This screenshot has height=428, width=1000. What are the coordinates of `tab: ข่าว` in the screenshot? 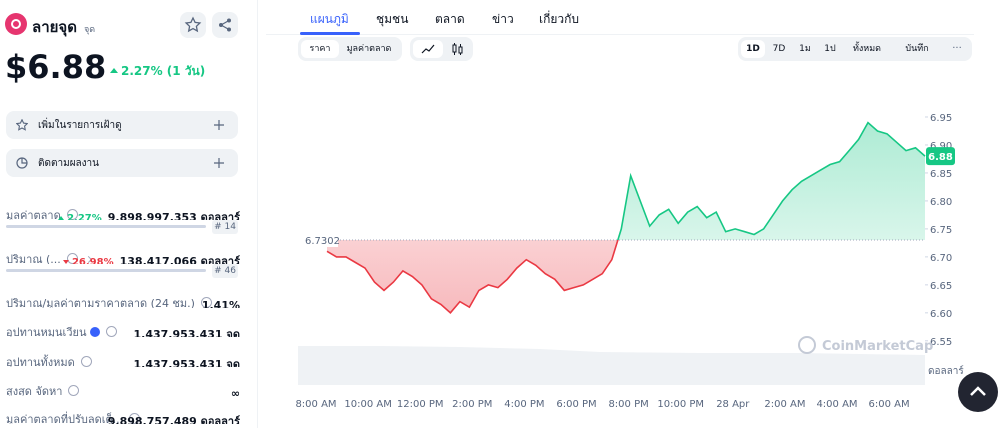 It's located at (503, 19).